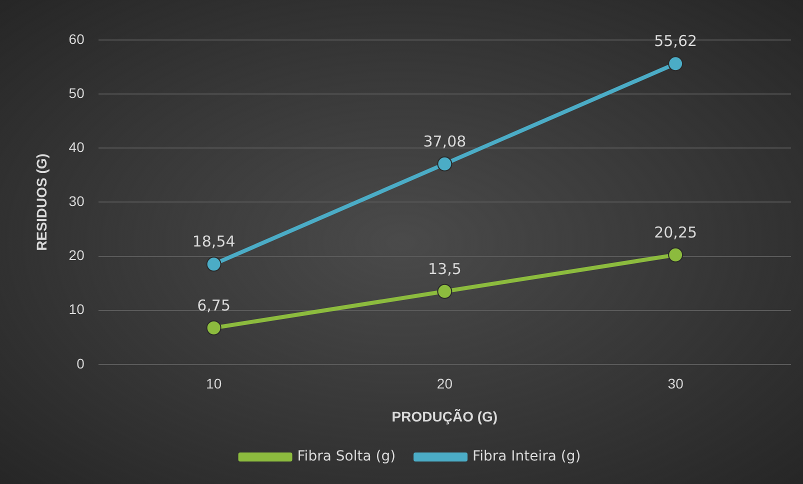 The image size is (803, 484). I want to click on x-axis-title: PRODUÇÃO (G), so click(445, 416).